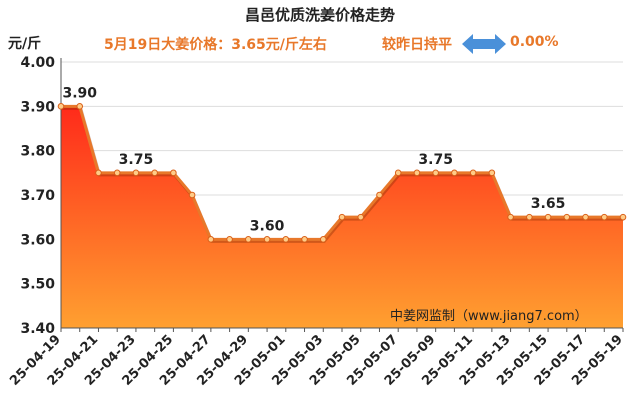  I want to click on y-tick-label: 4.00, so click(37, 63).